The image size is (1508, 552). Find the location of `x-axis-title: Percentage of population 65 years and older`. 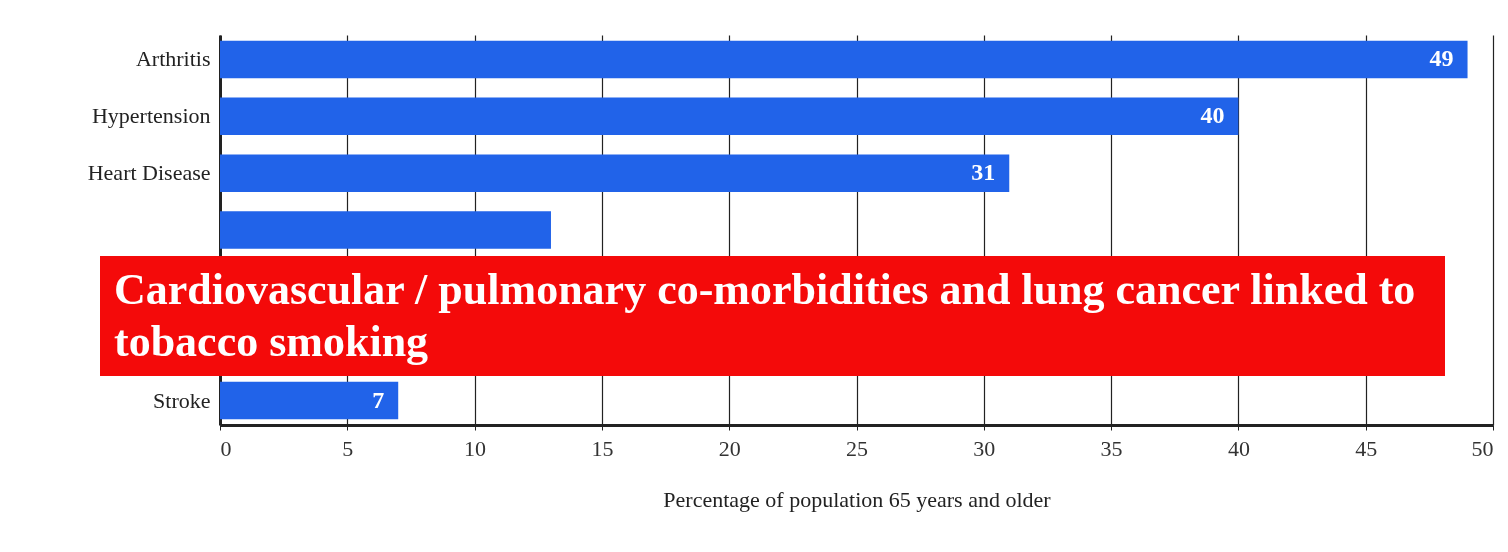

x-axis-title: Percentage of population 65 years and older is located at coordinates (857, 499).